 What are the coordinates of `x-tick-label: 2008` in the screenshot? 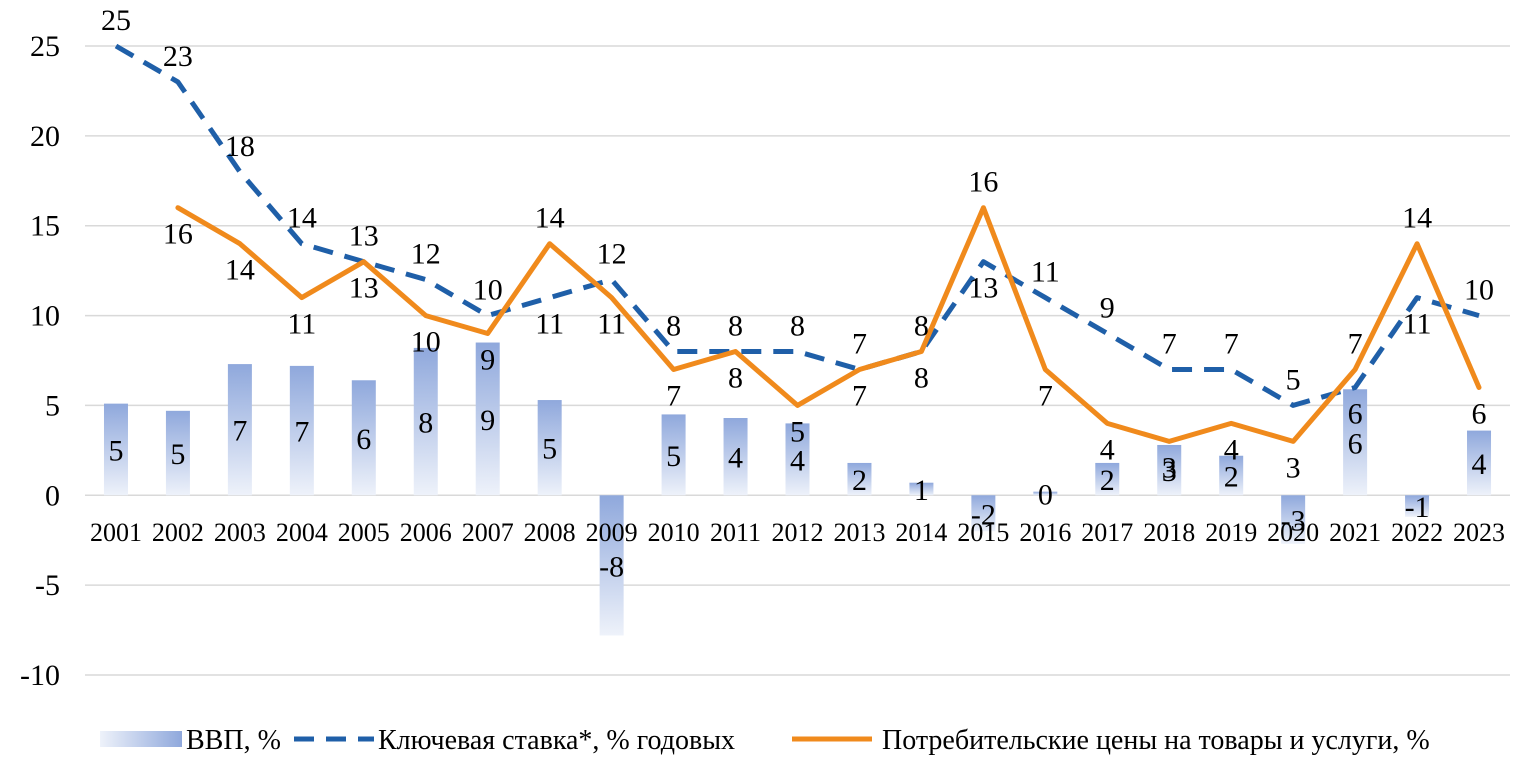 It's located at (550, 532).